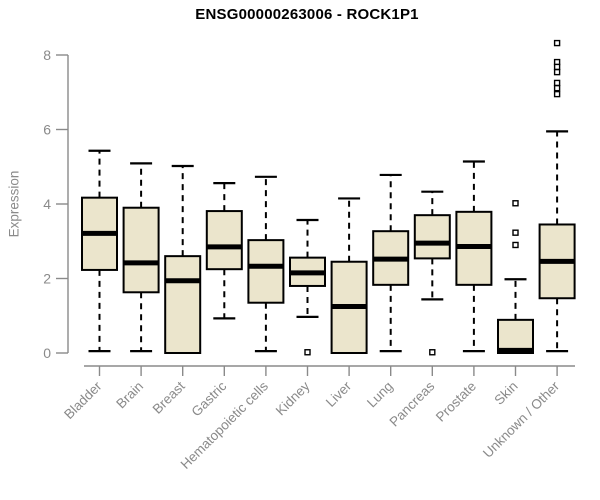 The height and width of the screenshot is (500, 600). I want to click on x-tick-label-bladder: Bladder, so click(83, 400).